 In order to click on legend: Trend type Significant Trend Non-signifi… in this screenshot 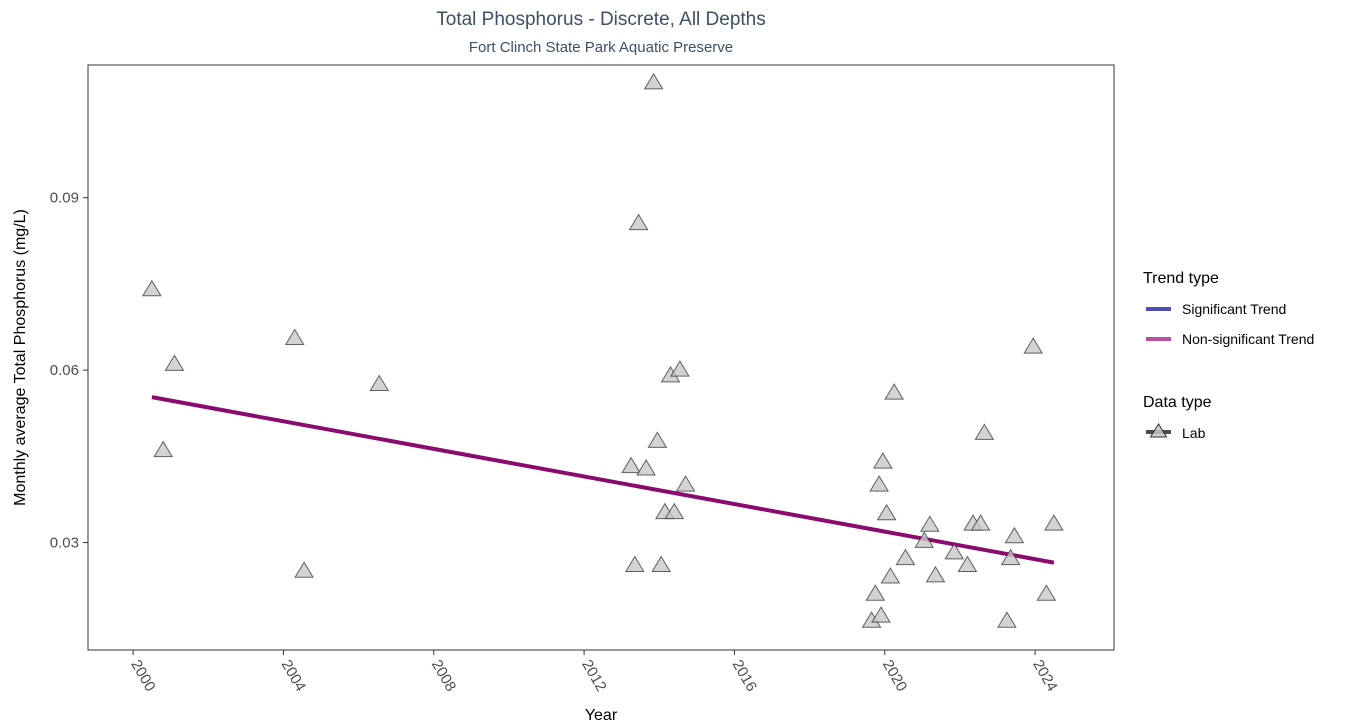, I will do `click(1228, 355)`.